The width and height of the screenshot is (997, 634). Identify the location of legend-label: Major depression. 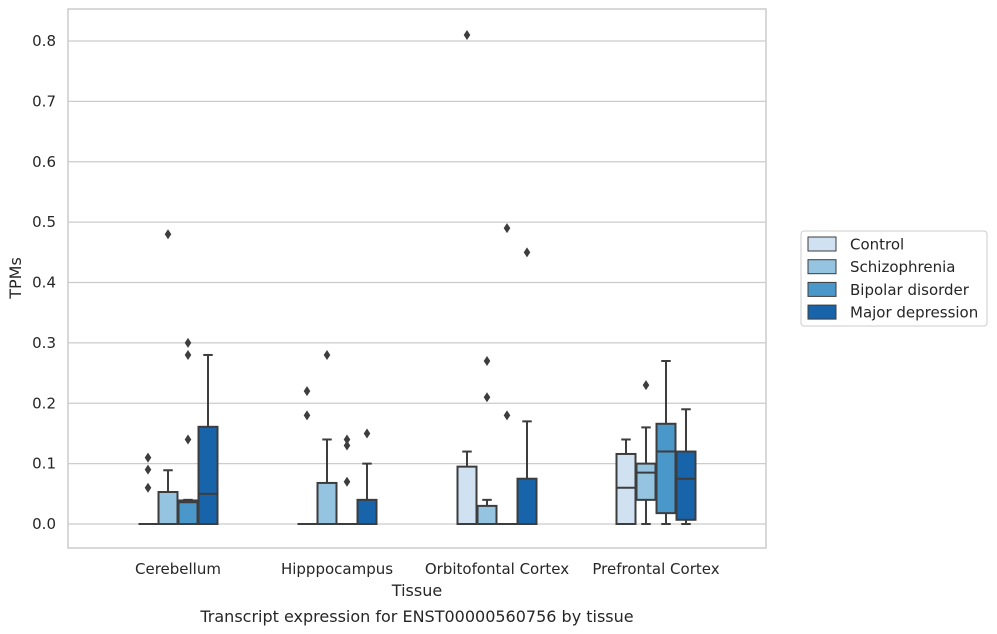
(914, 313).